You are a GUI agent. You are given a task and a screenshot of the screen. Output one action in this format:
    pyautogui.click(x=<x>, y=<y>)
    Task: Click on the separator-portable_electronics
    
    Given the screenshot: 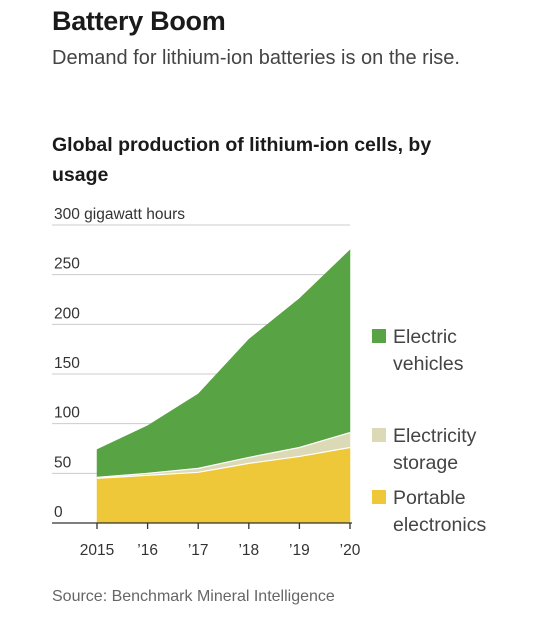 What is the action you would take?
    pyautogui.click(x=223, y=462)
    